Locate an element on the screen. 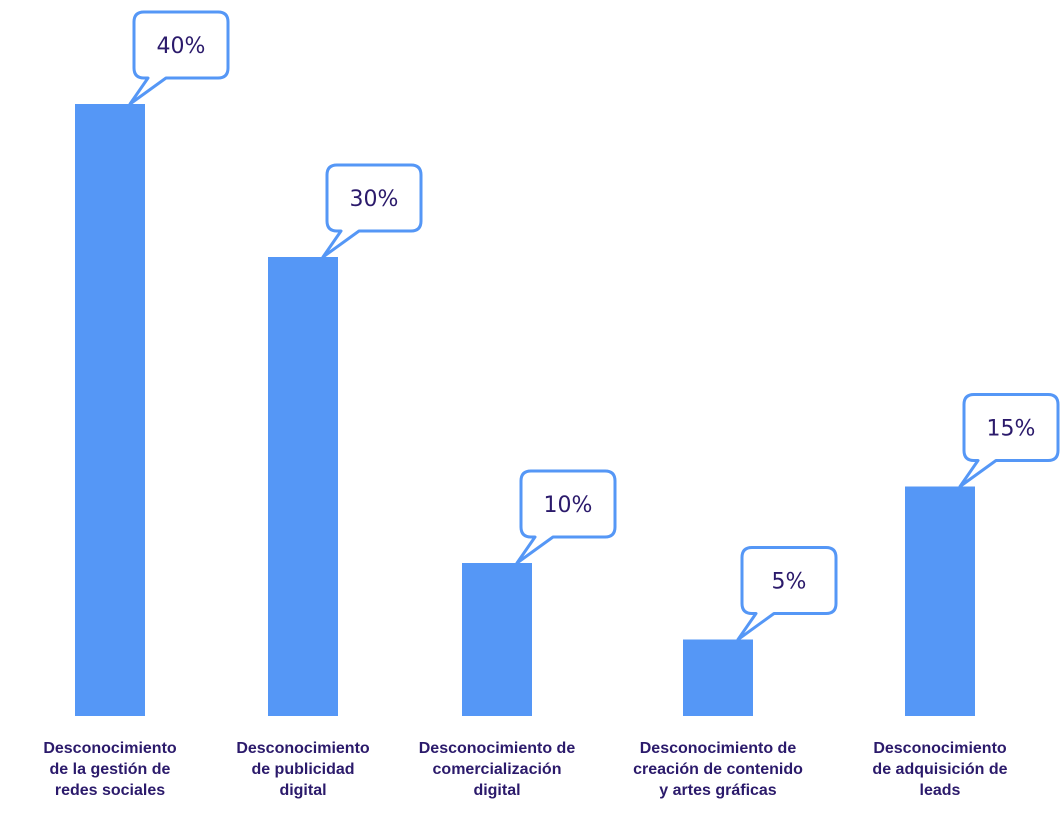 This screenshot has width=1064, height=816. bar-comercializacion-digital is located at coordinates (497, 639).